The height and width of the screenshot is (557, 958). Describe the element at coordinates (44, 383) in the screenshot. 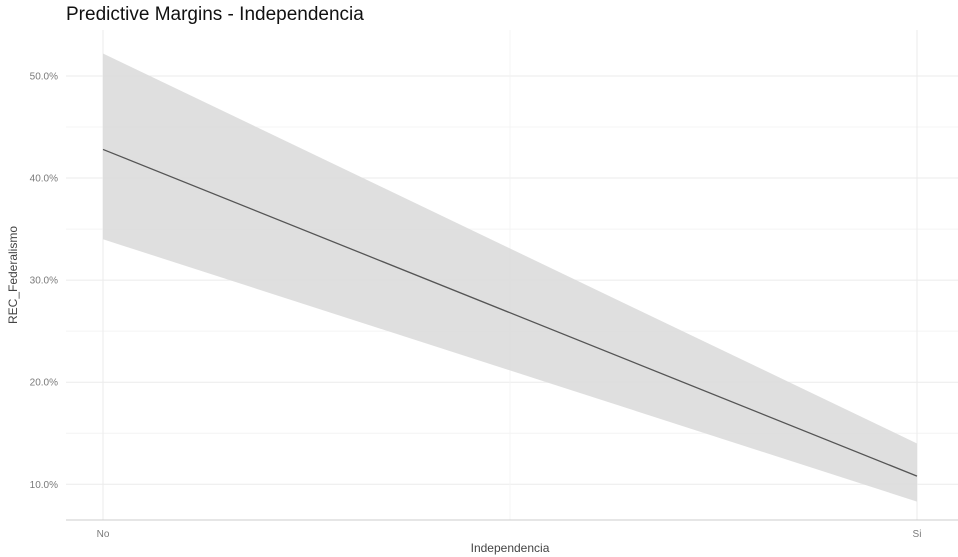

I see `y-tick-label: 20.0%` at that location.